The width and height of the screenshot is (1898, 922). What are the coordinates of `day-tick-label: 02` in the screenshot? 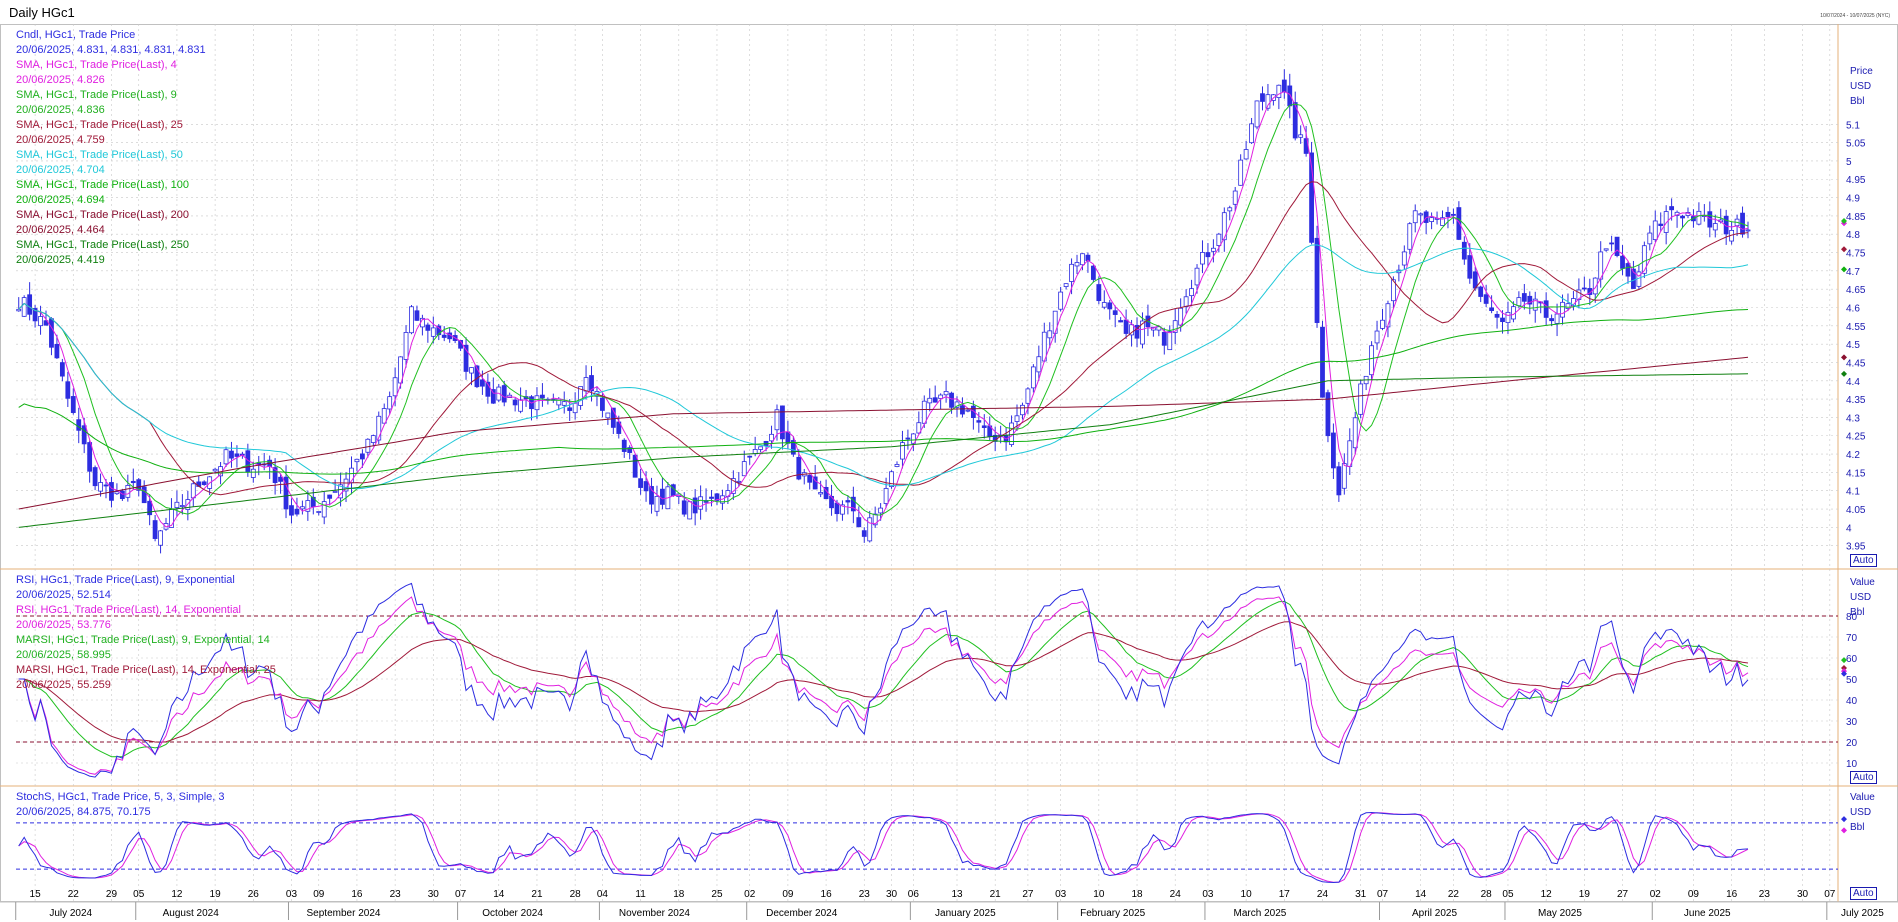 It's located at (750, 894).